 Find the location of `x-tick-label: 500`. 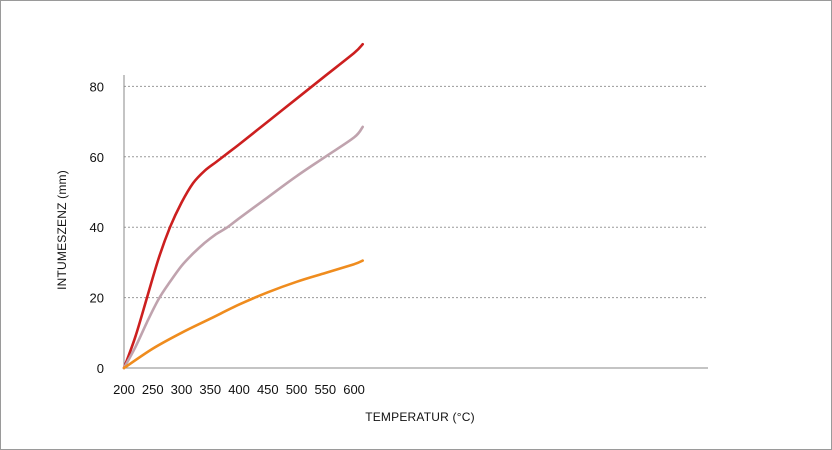

x-tick-label: 500 is located at coordinates (297, 389).